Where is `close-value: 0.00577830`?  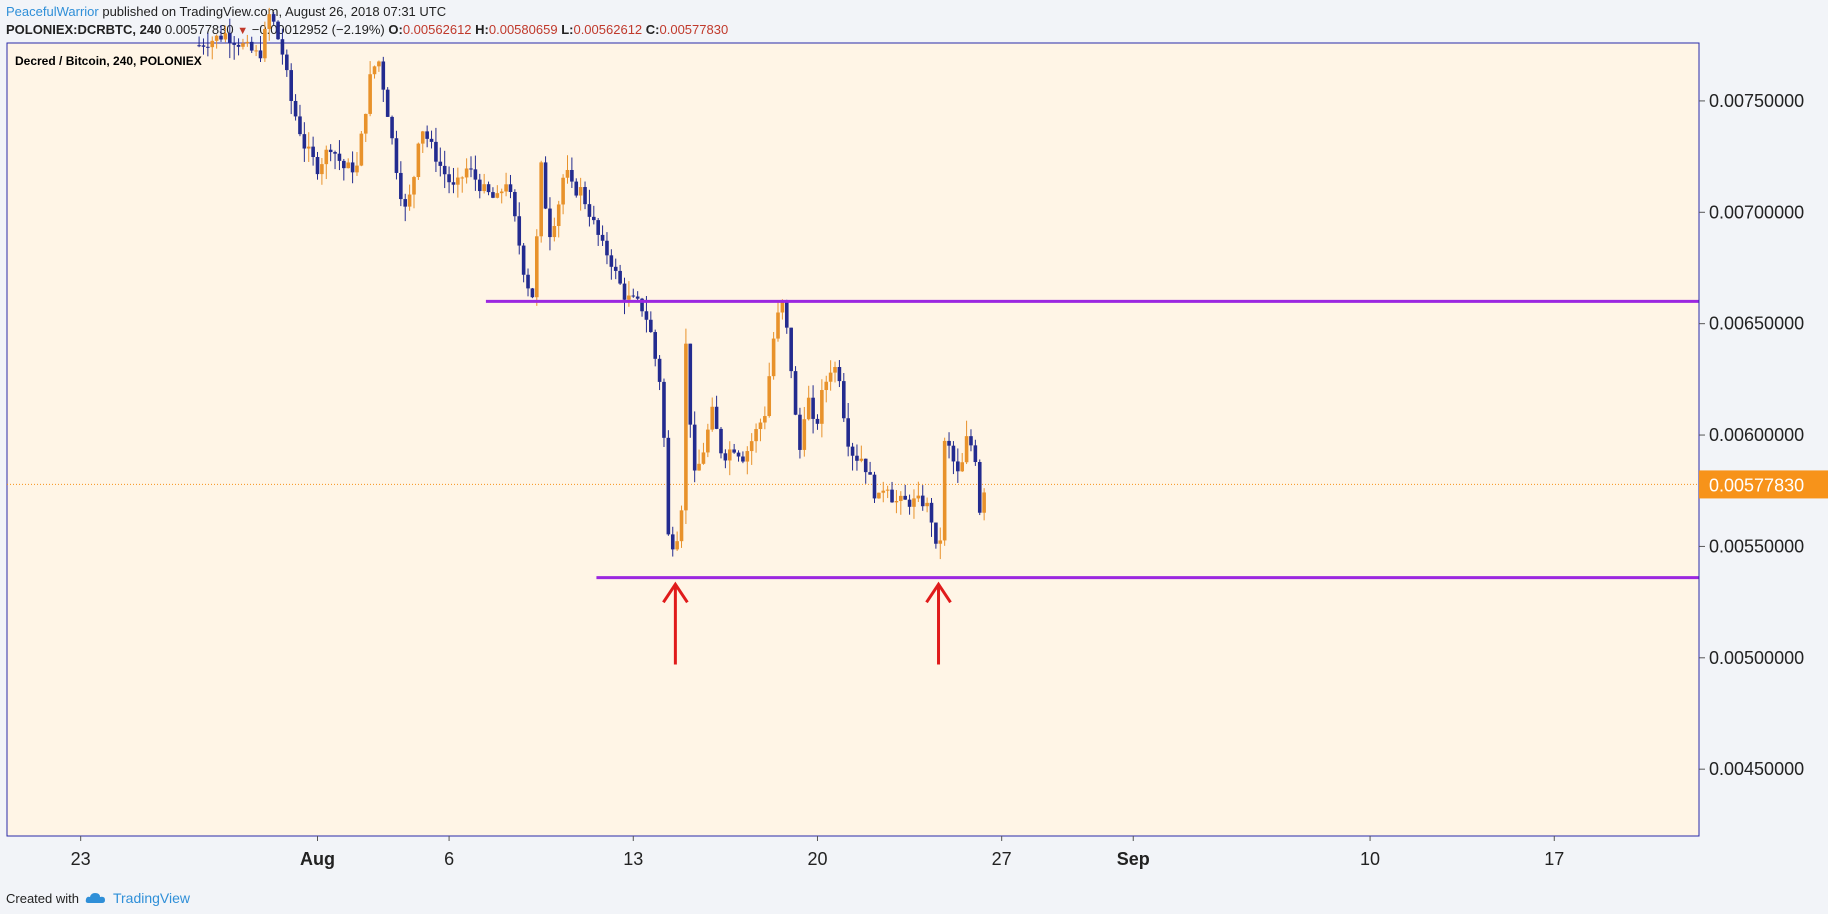 close-value: 0.00577830 is located at coordinates (694, 29).